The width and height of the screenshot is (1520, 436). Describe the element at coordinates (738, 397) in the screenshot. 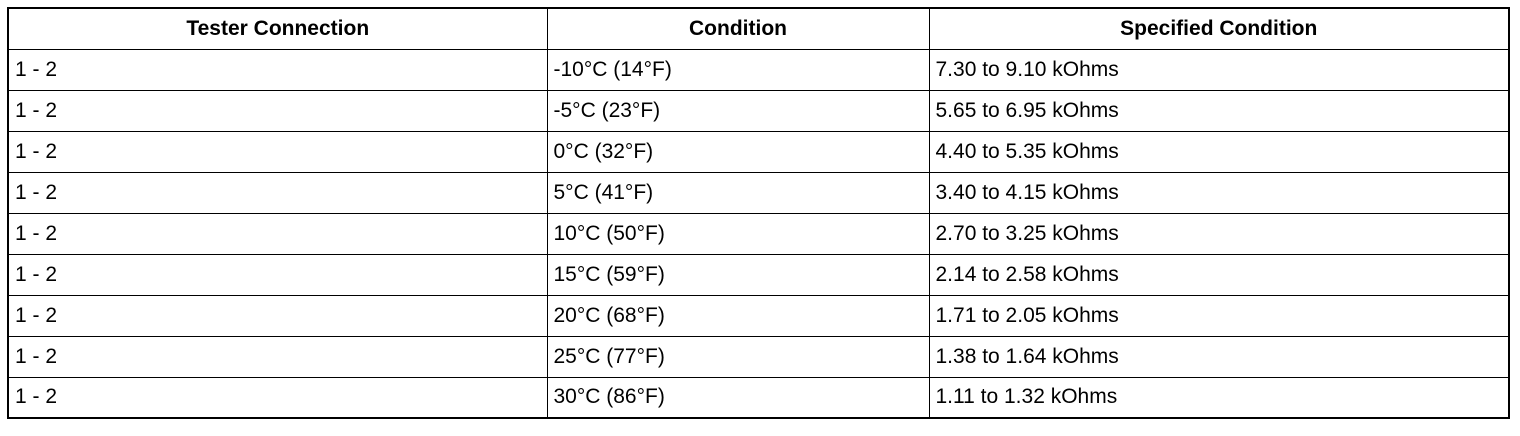

I see `table-cell: 30°C (86°F)` at that location.